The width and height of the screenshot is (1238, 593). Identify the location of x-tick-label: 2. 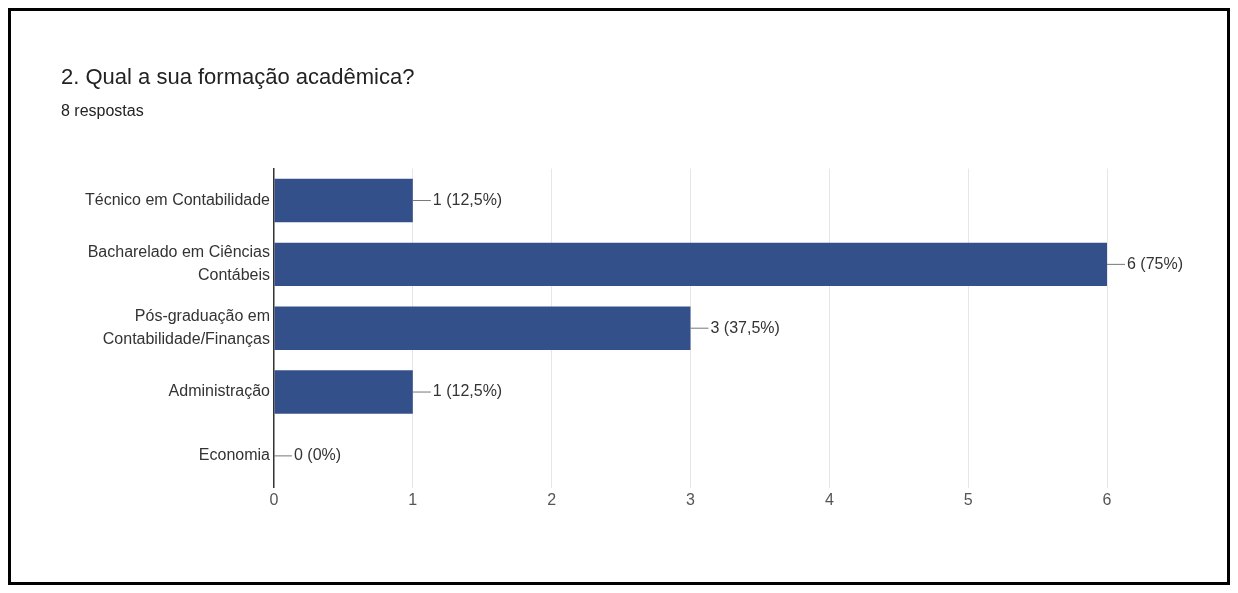
(552, 499).